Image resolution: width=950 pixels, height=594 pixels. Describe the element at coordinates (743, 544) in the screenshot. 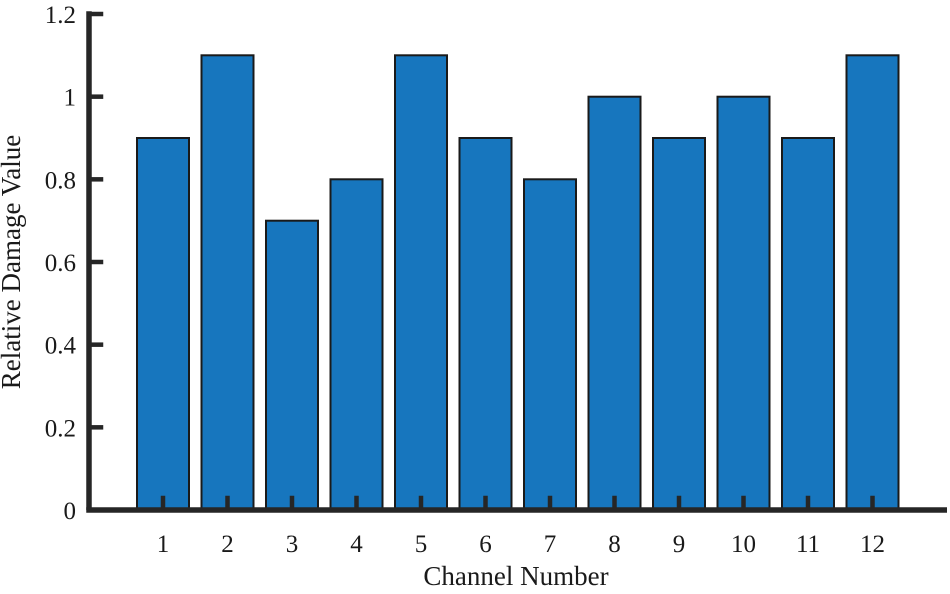

I see `x-tick-label: 10` at that location.